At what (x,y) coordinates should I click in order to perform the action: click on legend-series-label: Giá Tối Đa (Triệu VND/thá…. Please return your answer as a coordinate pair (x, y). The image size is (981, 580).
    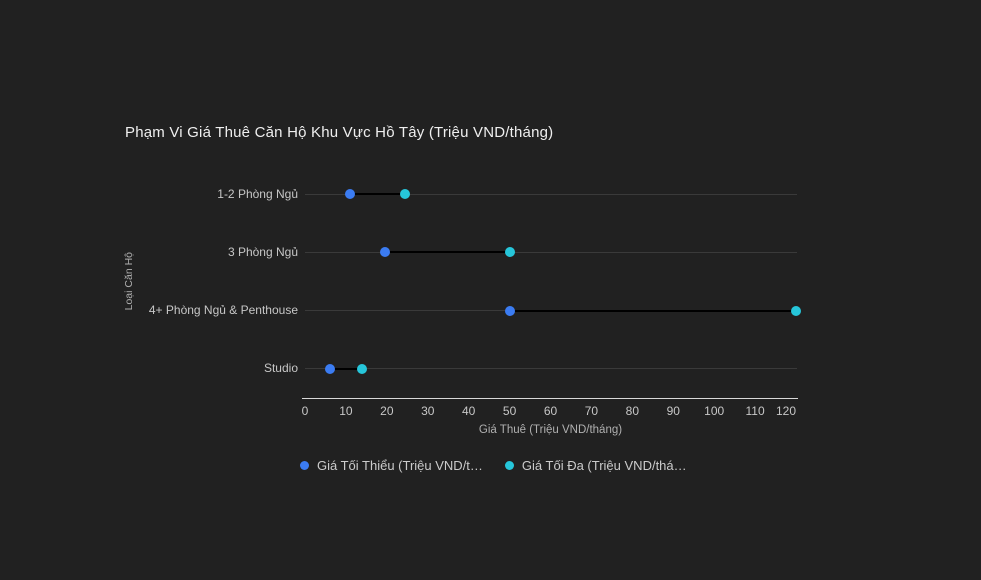
    Looking at the image, I should click on (604, 465).